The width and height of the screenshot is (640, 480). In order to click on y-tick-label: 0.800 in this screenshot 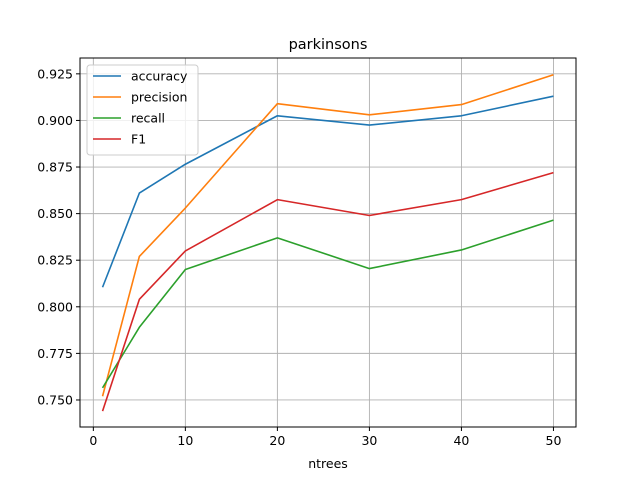, I will do `click(55, 306)`.